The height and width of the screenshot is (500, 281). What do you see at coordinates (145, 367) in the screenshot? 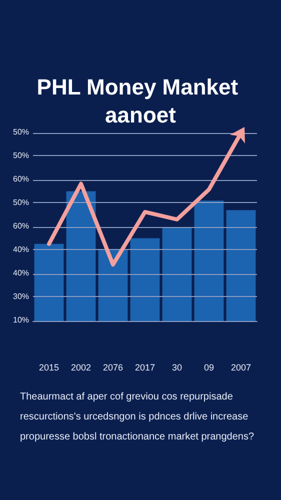
I see `x-tick-label: 2017` at bounding box center [145, 367].